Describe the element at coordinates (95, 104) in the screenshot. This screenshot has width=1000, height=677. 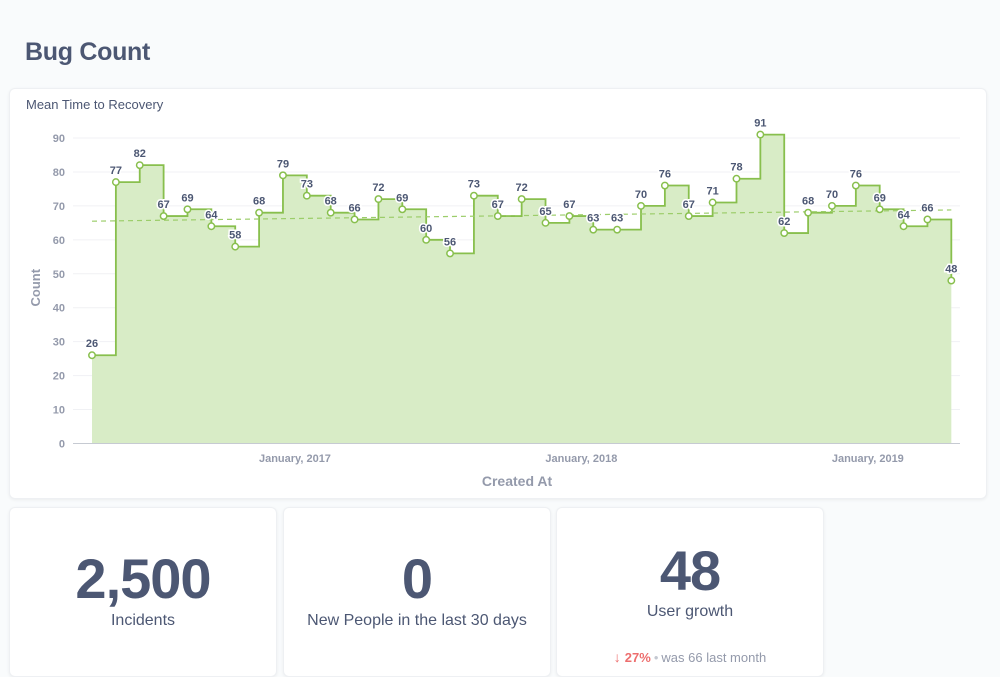
I see `chart-title: Mean Time to Recovery` at that location.